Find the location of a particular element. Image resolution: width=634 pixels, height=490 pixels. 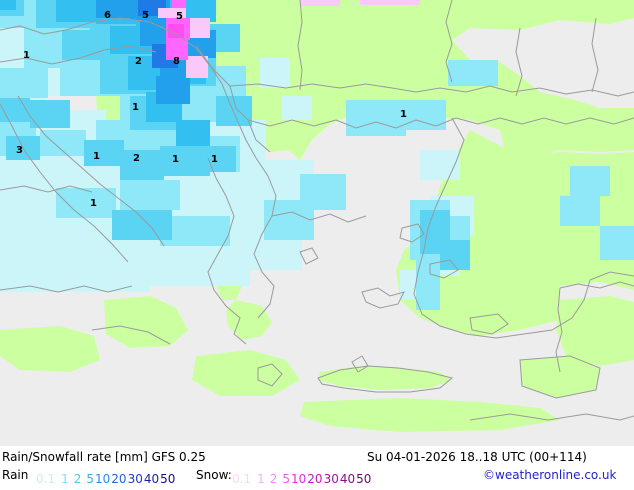

rain-color-scale: 0.1 1 2 51020304050 is located at coordinates (106, 477).